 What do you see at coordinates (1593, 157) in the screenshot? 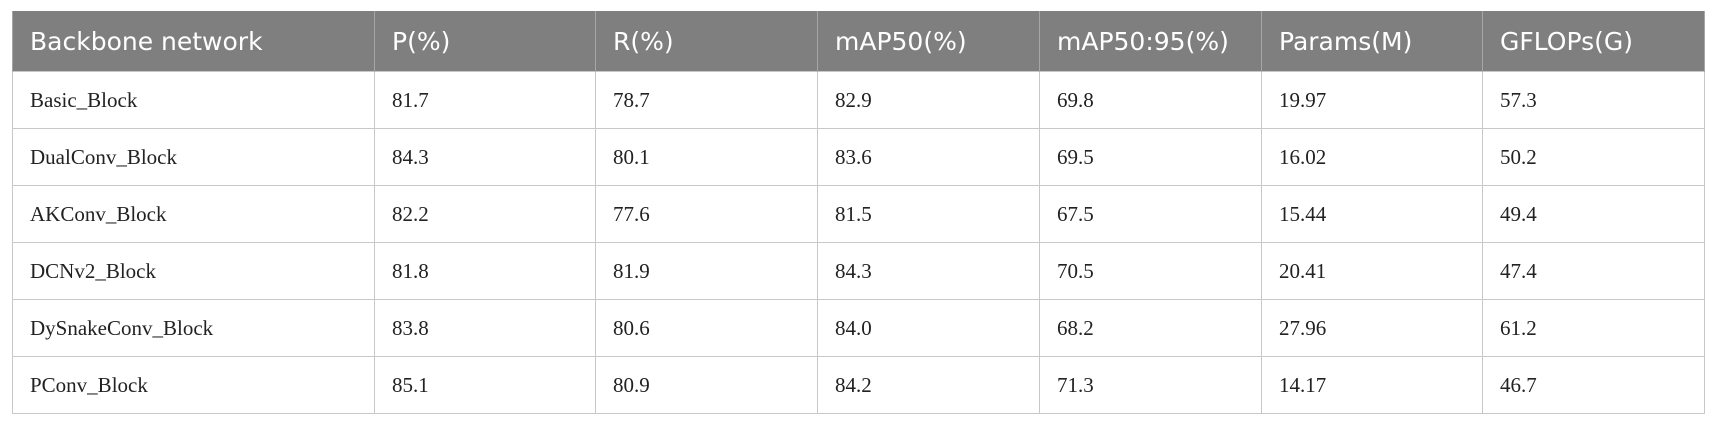
I see `table-cell: 50.2` at bounding box center [1593, 157].